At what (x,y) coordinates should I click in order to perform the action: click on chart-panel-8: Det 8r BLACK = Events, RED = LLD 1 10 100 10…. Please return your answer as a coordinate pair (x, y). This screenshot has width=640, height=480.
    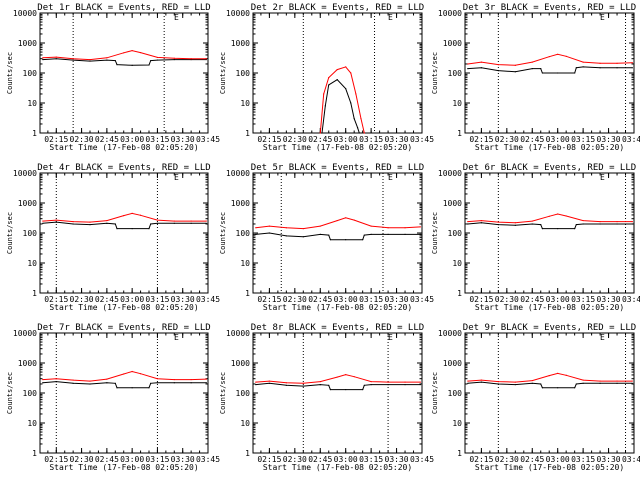
    Looking at the image, I should click on (326, 397).